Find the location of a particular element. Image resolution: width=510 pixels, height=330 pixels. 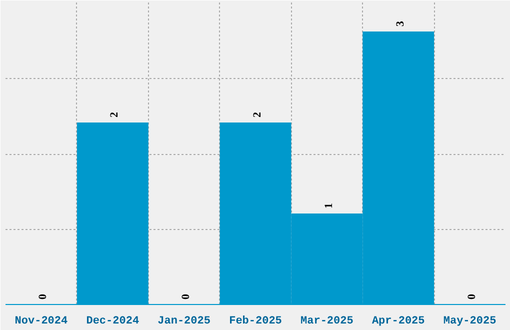

x-tick-label: Dec-2024 is located at coordinates (113, 322).